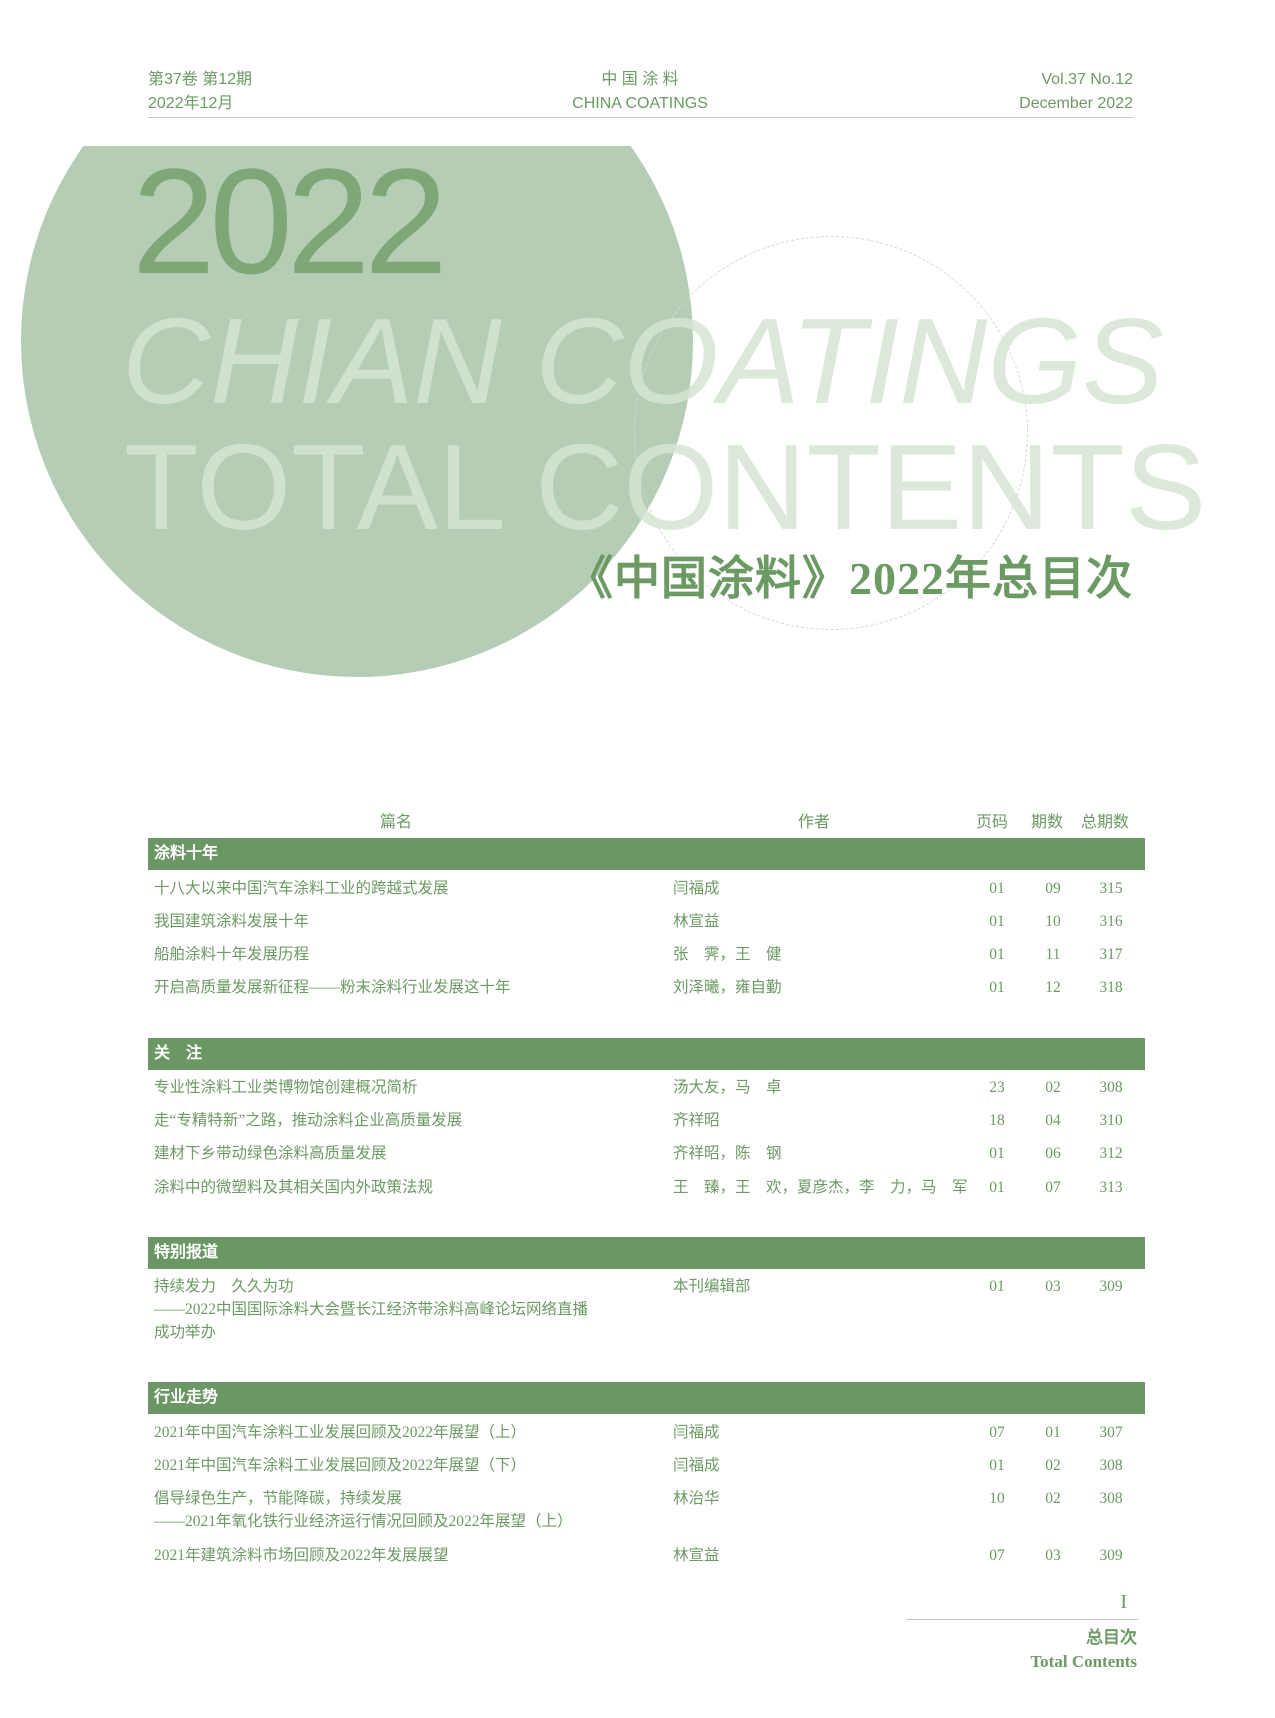  I want to click on article-title: 涂料中的微塑料及其相关国内外政策法规, so click(389, 1187).